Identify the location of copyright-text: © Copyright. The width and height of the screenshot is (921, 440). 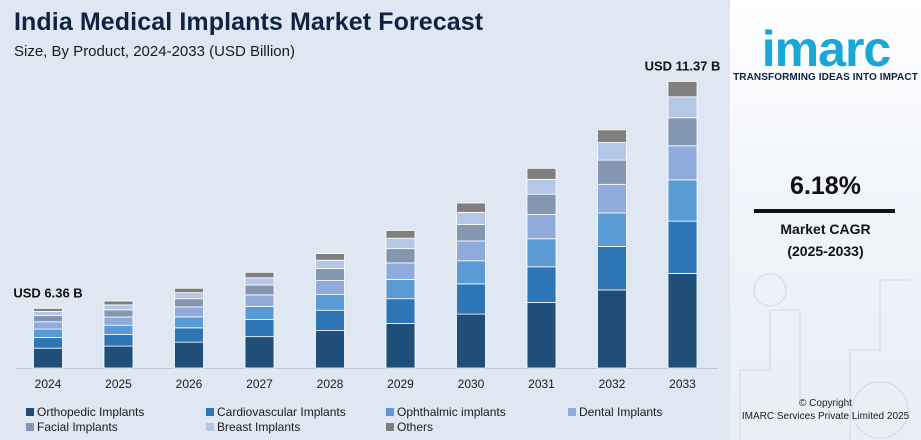
(825, 403).